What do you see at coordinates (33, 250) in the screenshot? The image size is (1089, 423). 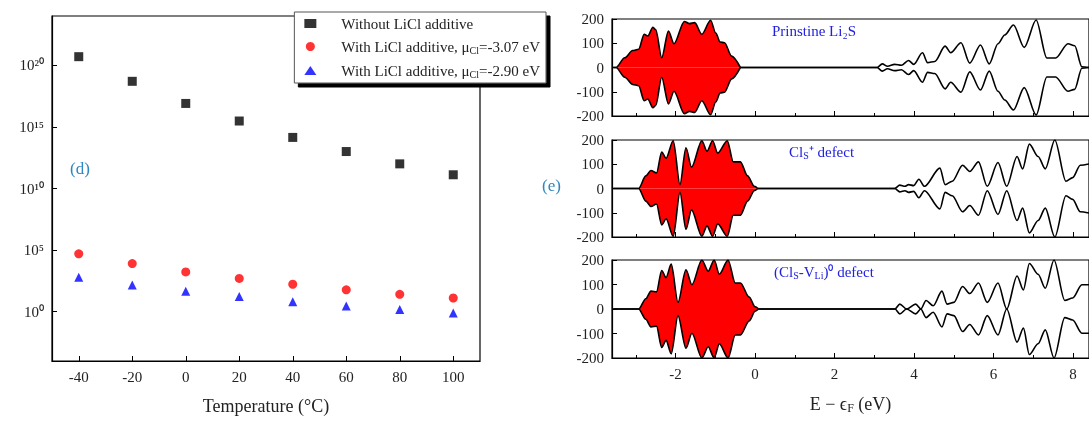 I see `y-tick-label: 10⁵` at bounding box center [33, 250].